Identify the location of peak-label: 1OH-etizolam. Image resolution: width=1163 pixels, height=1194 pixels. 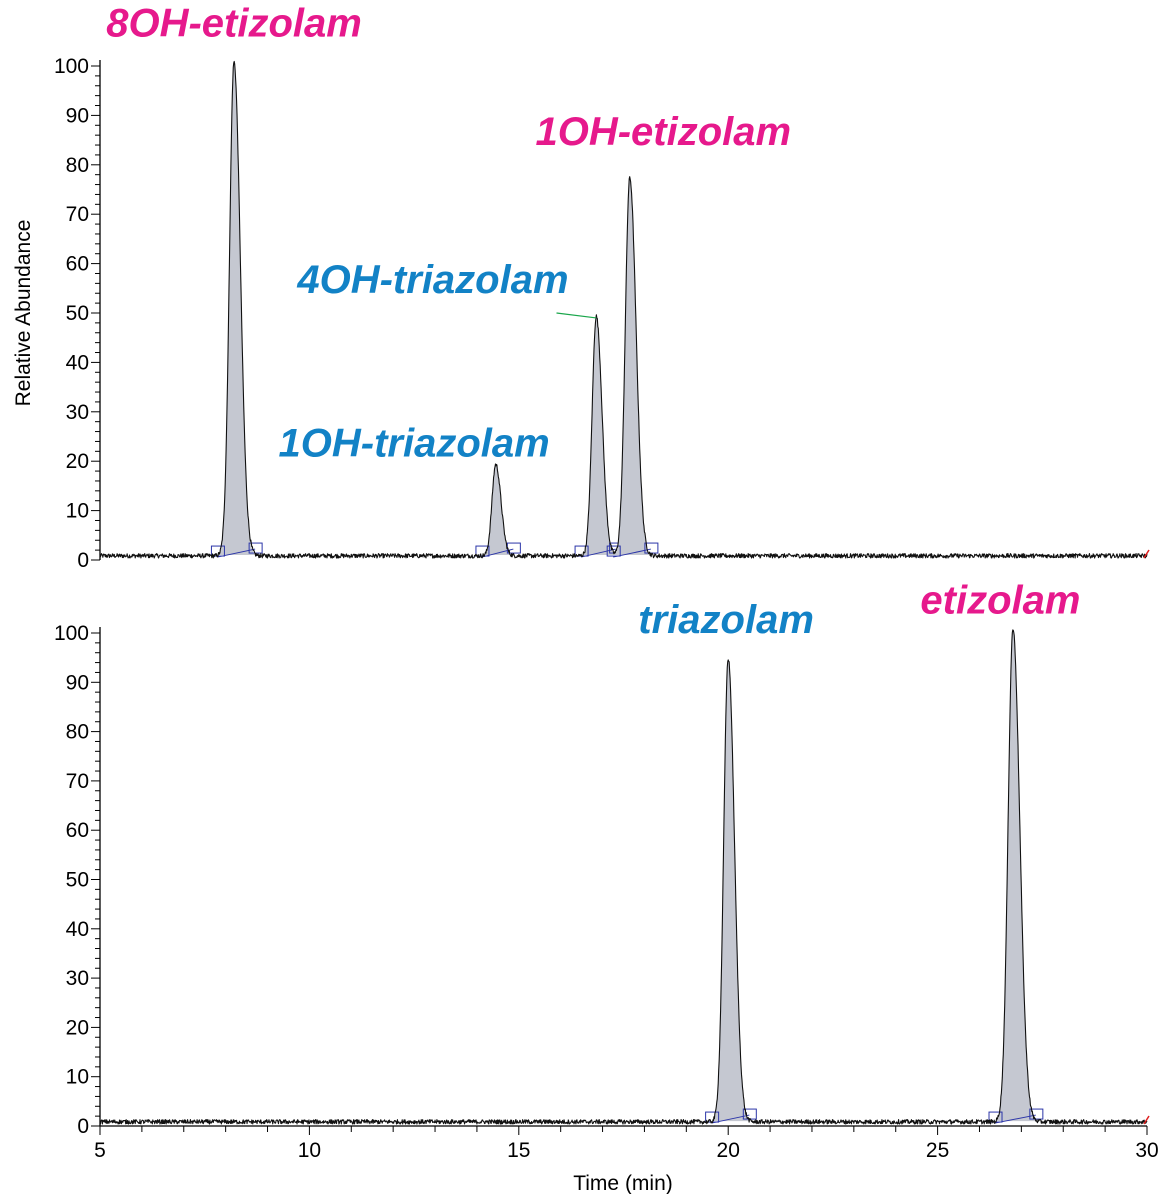
(663, 132).